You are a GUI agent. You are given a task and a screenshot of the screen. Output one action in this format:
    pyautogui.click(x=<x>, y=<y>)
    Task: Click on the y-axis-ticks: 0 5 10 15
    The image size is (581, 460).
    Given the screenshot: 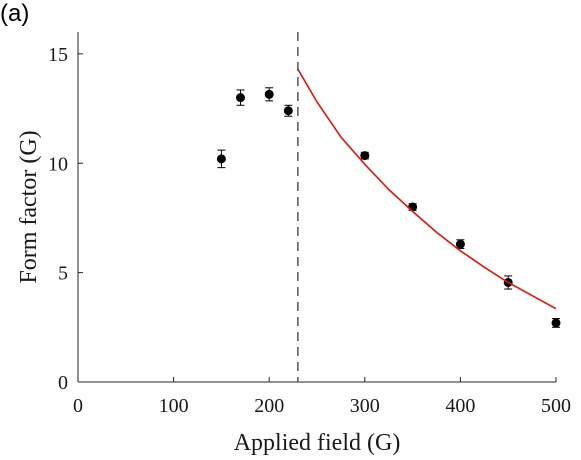 What is the action you would take?
    pyautogui.click(x=65, y=219)
    